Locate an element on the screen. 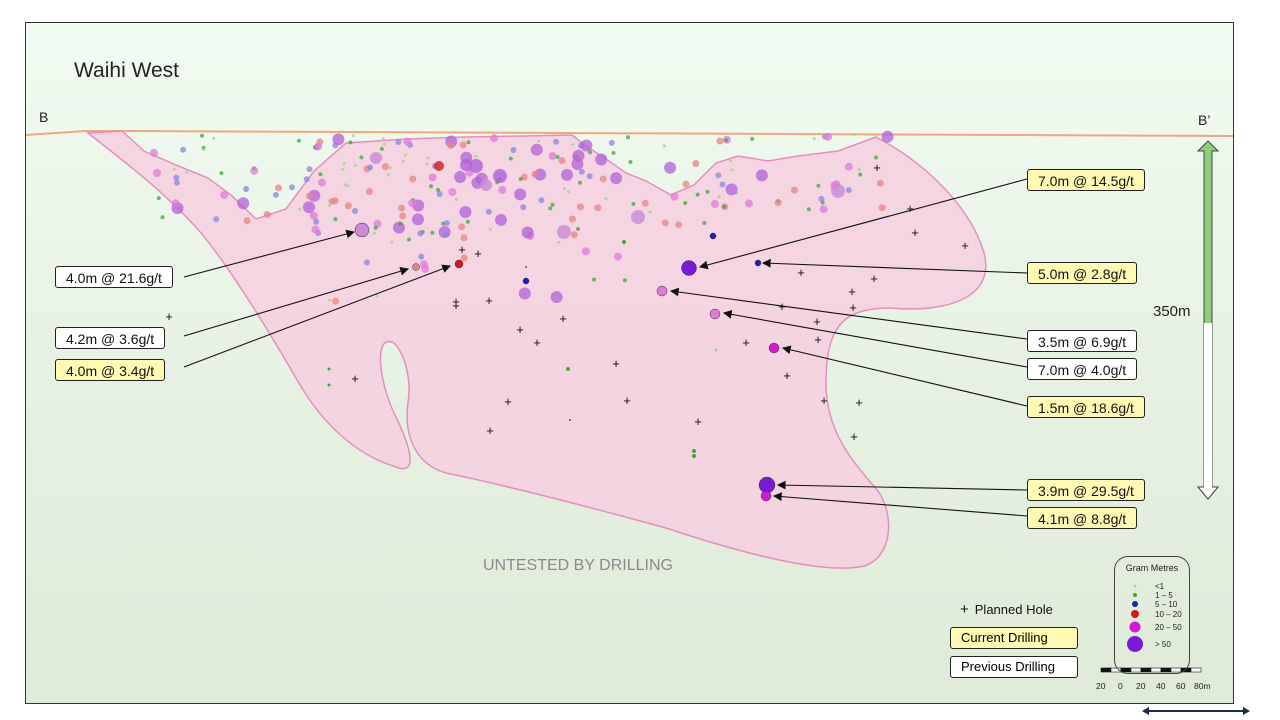  callout-intercept: 3.5m @ 6.9g/t is located at coordinates (1082, 341).